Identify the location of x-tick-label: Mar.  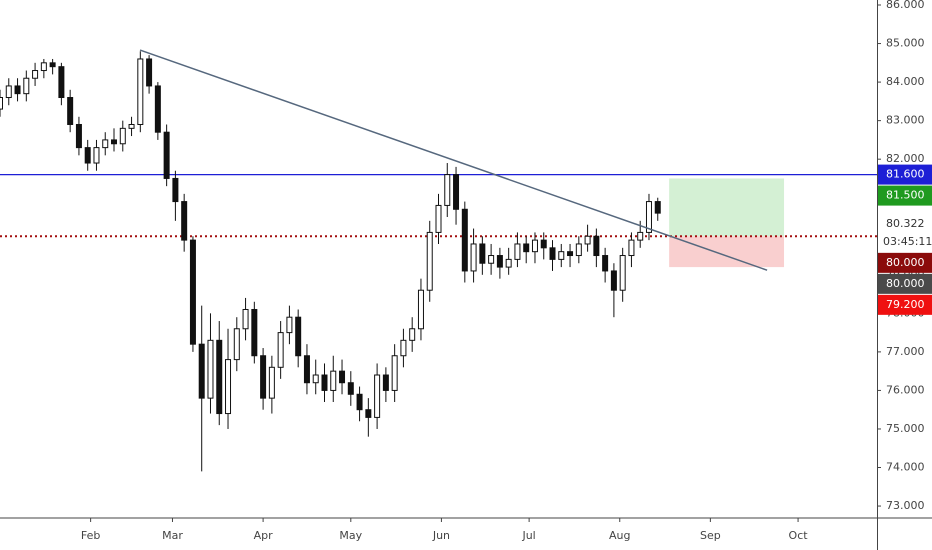
(172, 535).